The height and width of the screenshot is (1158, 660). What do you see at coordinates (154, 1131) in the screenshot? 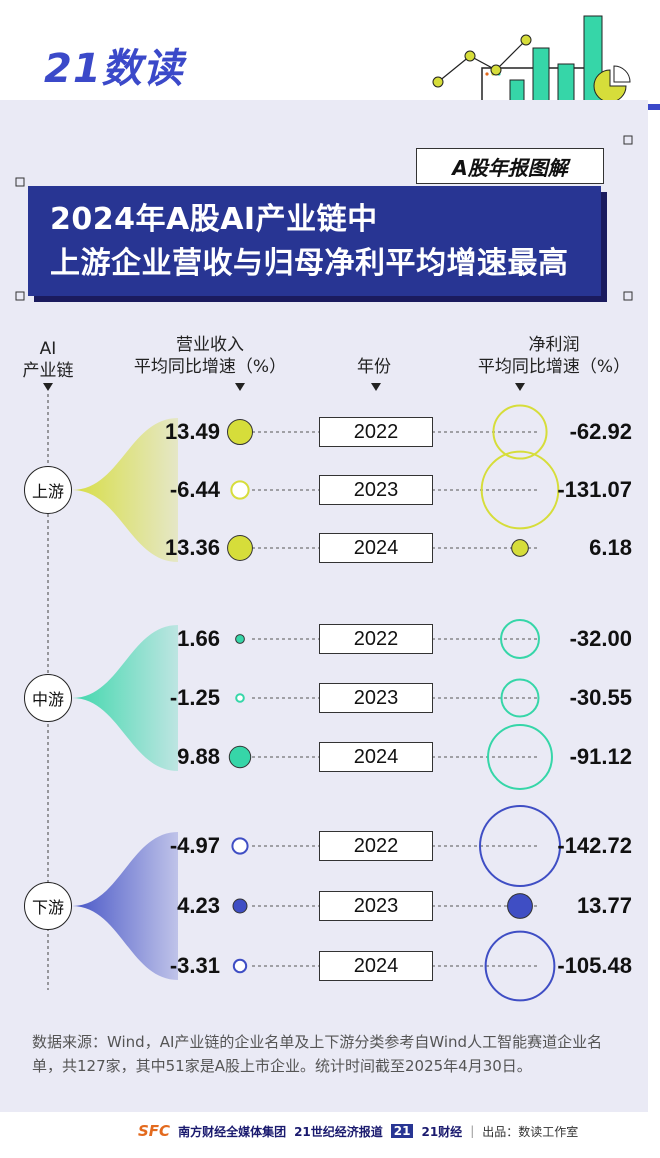
I see `sfc-logo: SFC` at bounding box center [154, 1131].